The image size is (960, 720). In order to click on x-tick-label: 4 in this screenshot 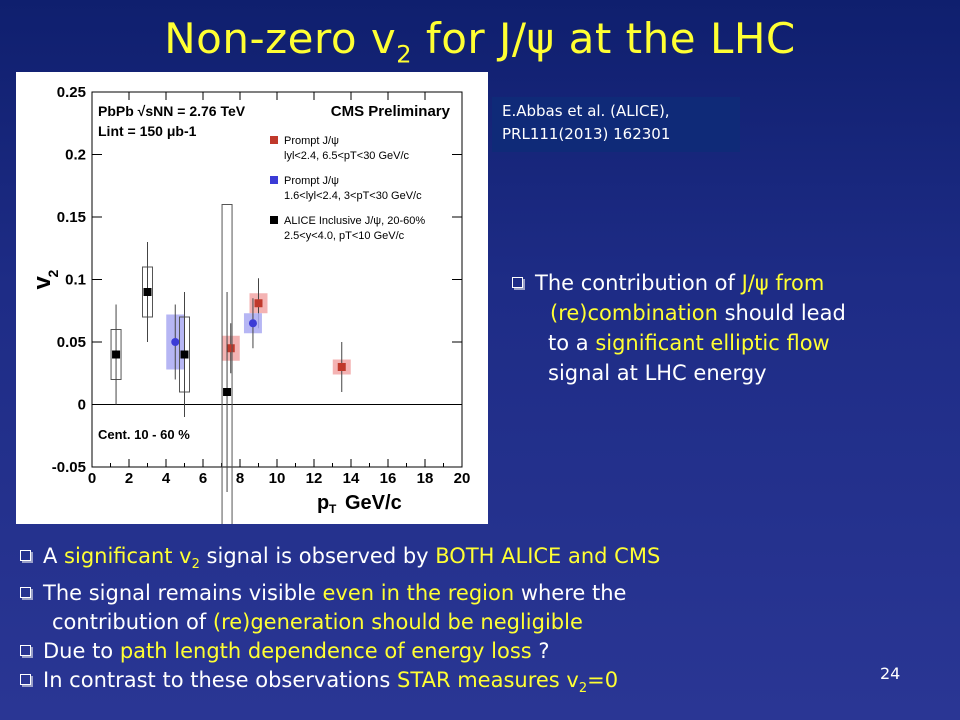, I will do `click(166, 478)`.